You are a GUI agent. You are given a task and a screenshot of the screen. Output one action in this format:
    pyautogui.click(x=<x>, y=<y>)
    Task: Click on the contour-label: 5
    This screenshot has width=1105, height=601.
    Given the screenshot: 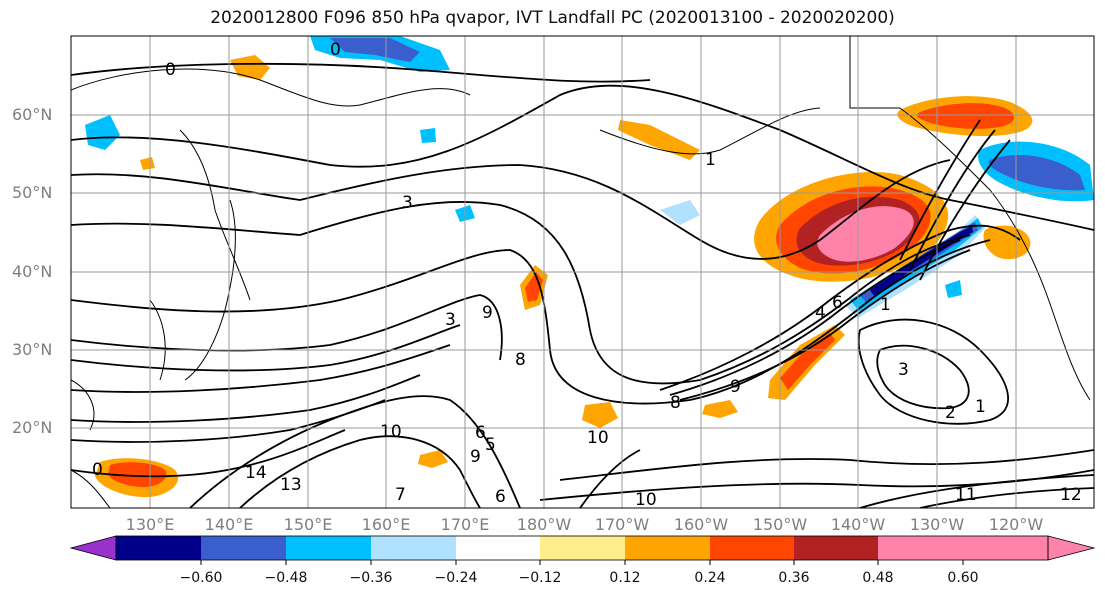 What is the action you would take?
    pyautogui.click(x=490, y=445)
    